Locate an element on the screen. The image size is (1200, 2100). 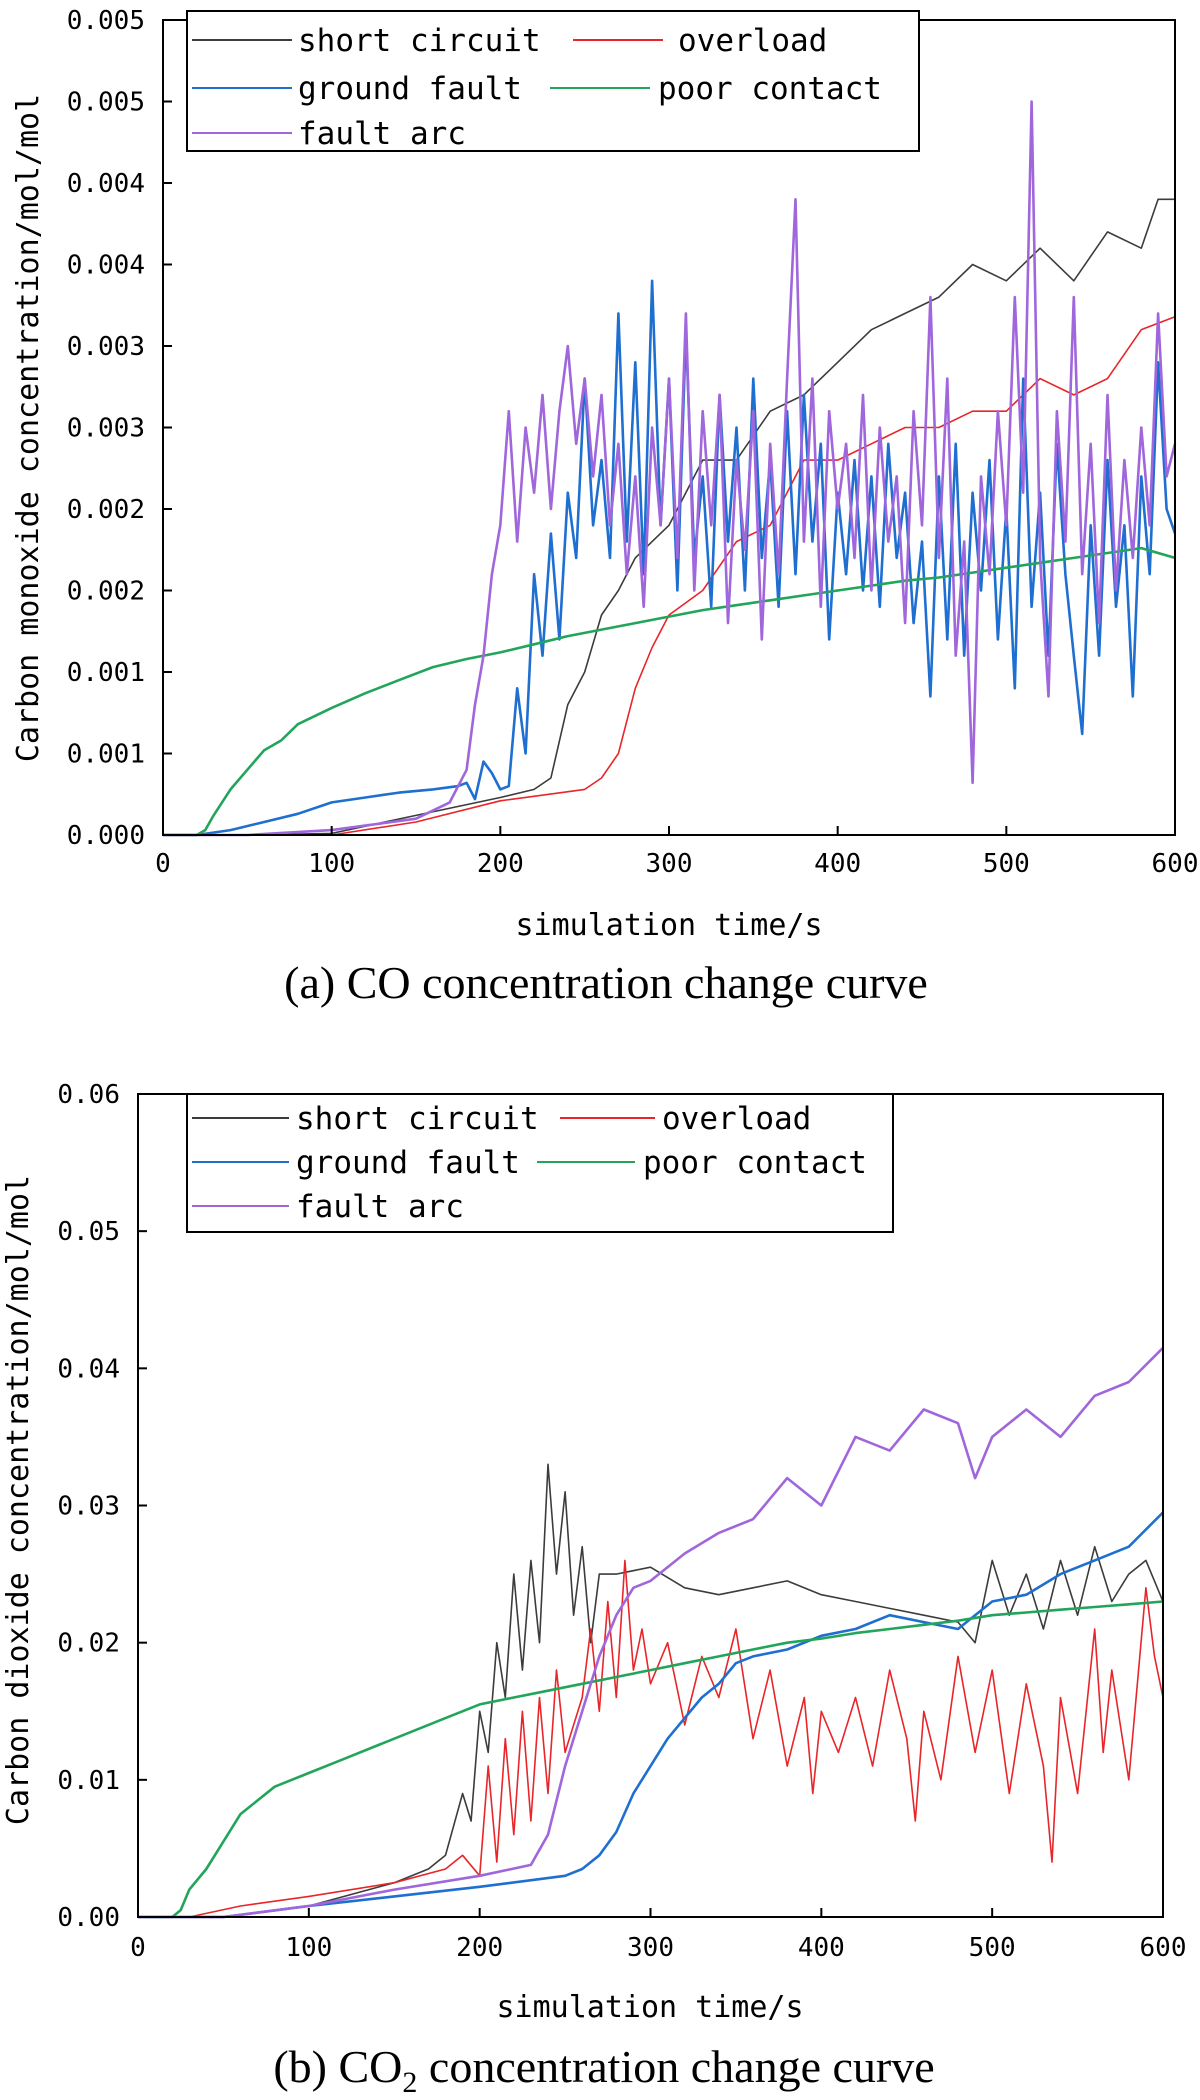
co-x-tick-label: 600 is located at coordinates (1175, 864).